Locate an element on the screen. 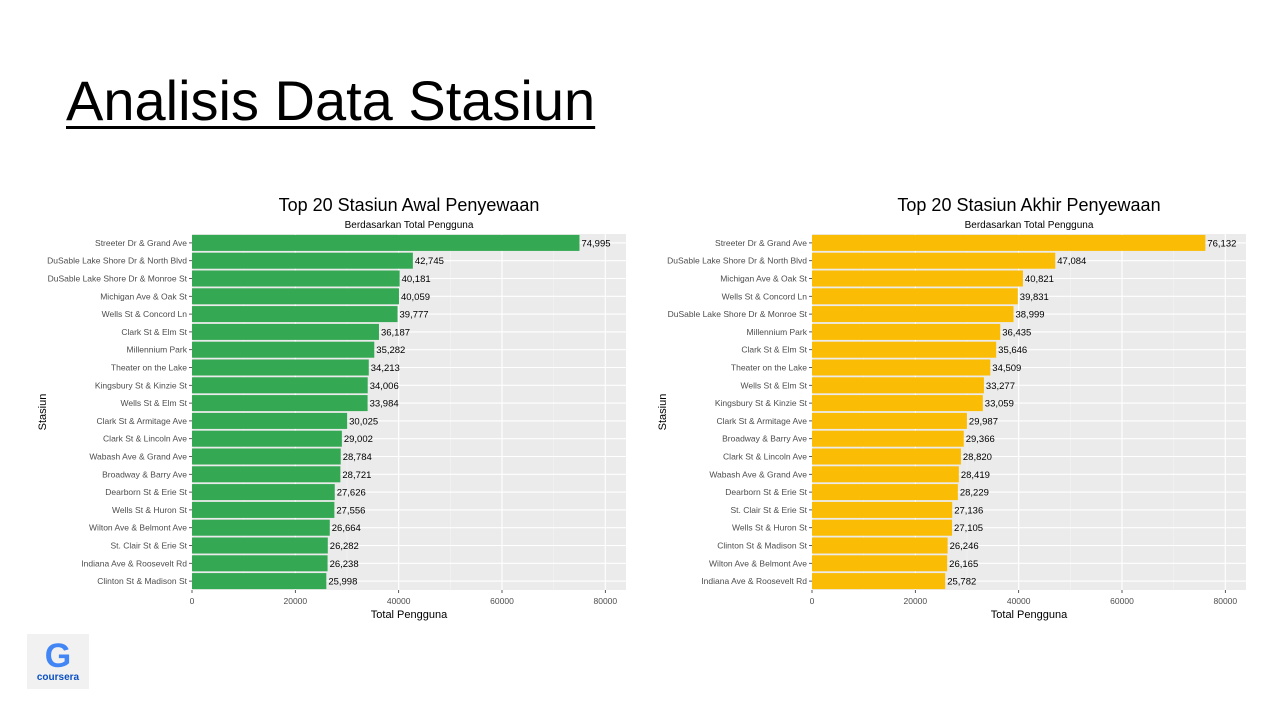  value-label: 29,366 is located at coordinates (980, 439).